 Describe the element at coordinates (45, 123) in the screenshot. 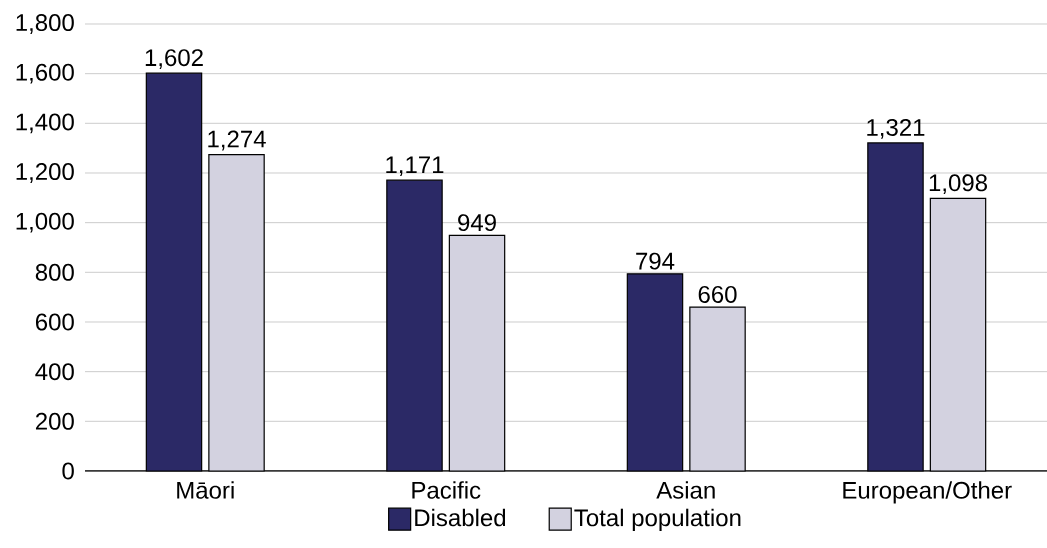

I see `y-tick-label: 1,400` at that location.